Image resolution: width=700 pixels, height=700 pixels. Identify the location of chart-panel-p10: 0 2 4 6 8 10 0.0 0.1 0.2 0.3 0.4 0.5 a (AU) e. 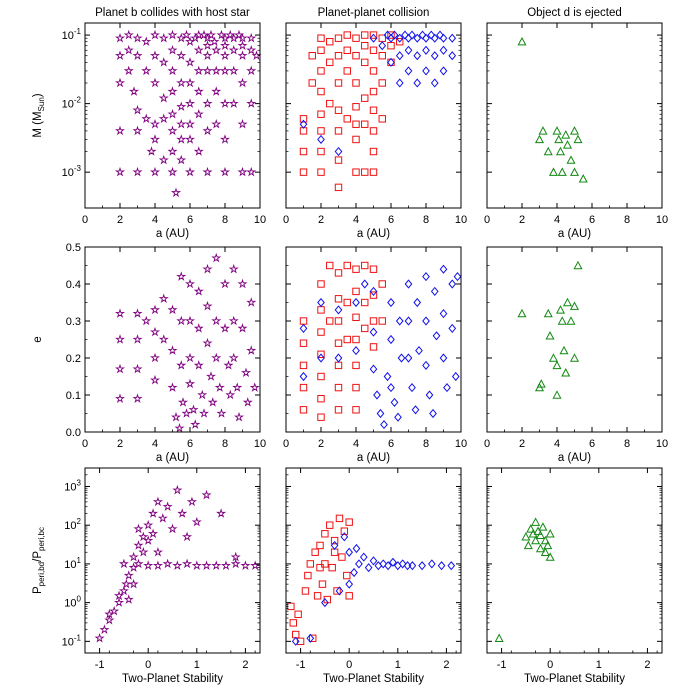
(149, 353).